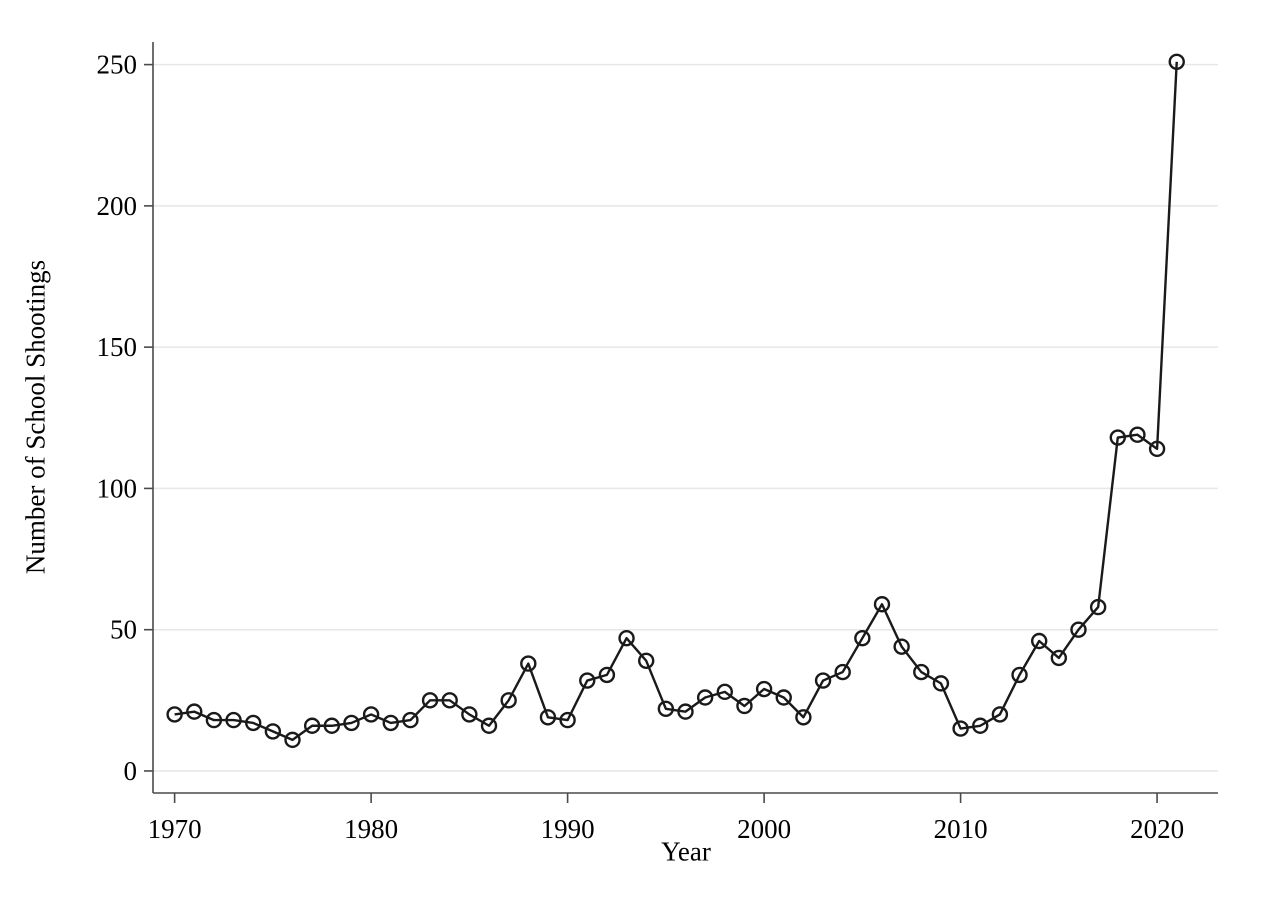  What do you see at coordinates (117, 65) in the screenshot?
I see `y-tick-label: 250` at bounding box center [117, 65].